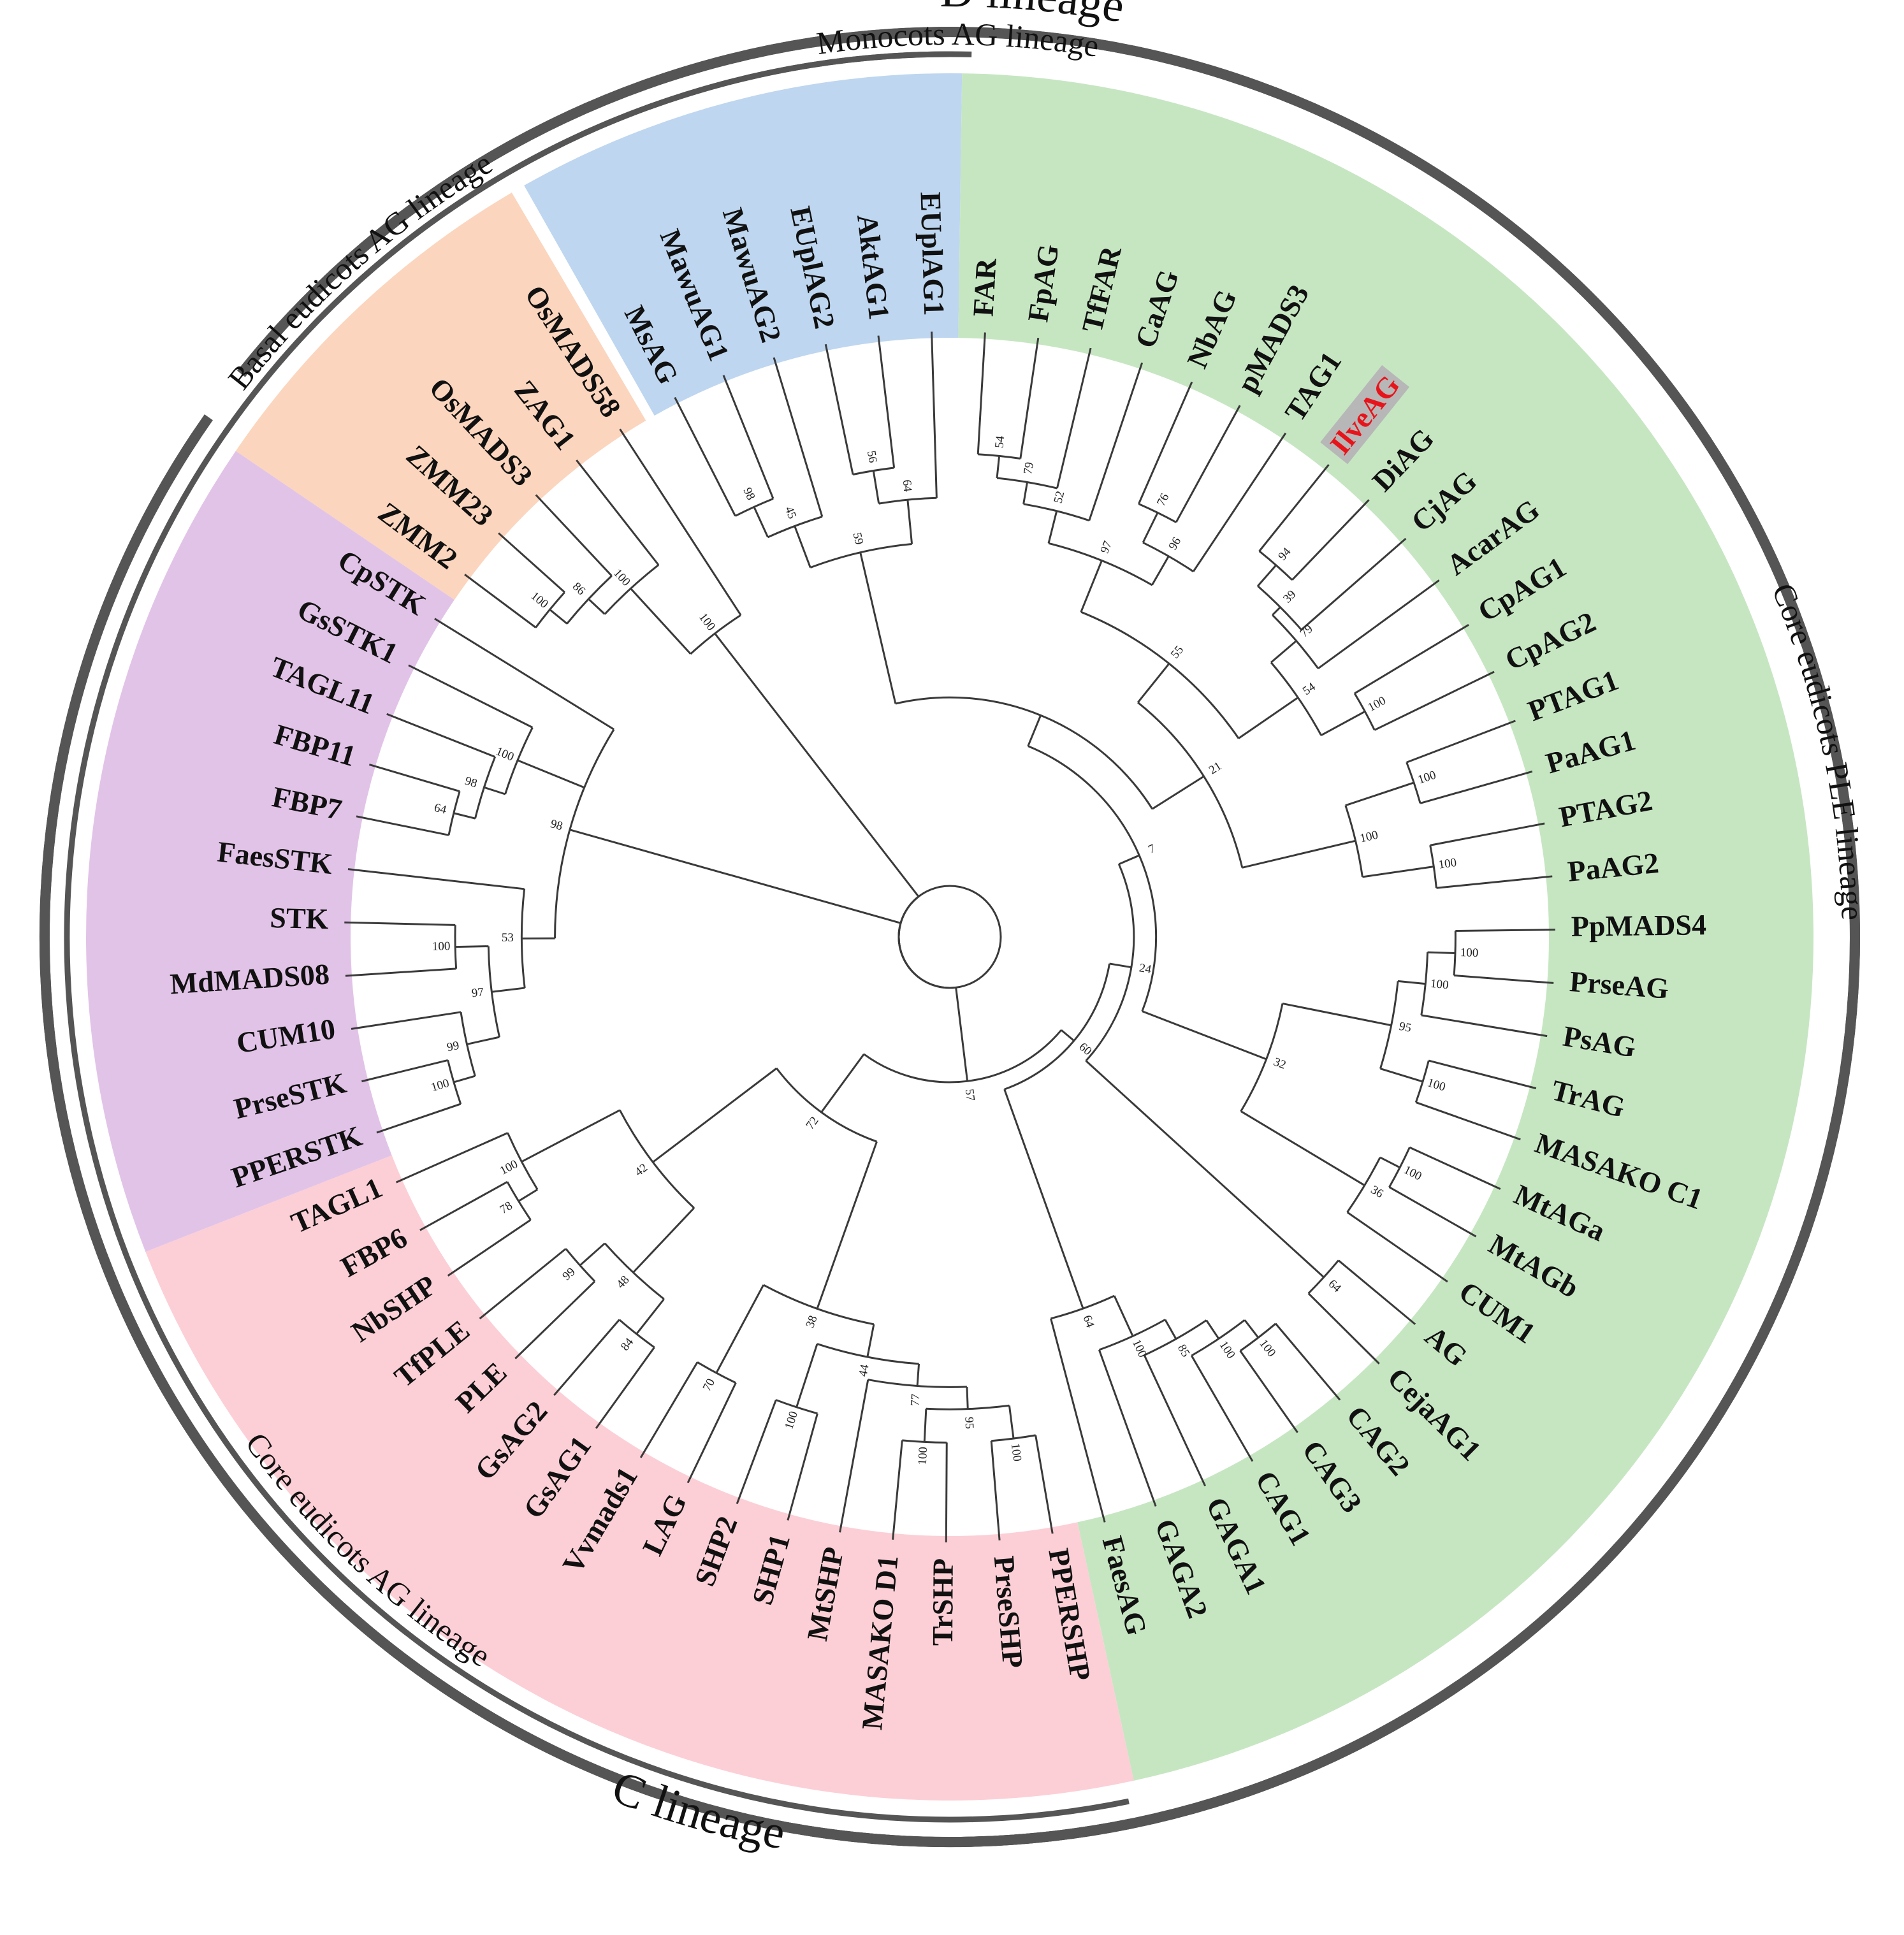  I want to click on highlight-box, so click(1365, 415).